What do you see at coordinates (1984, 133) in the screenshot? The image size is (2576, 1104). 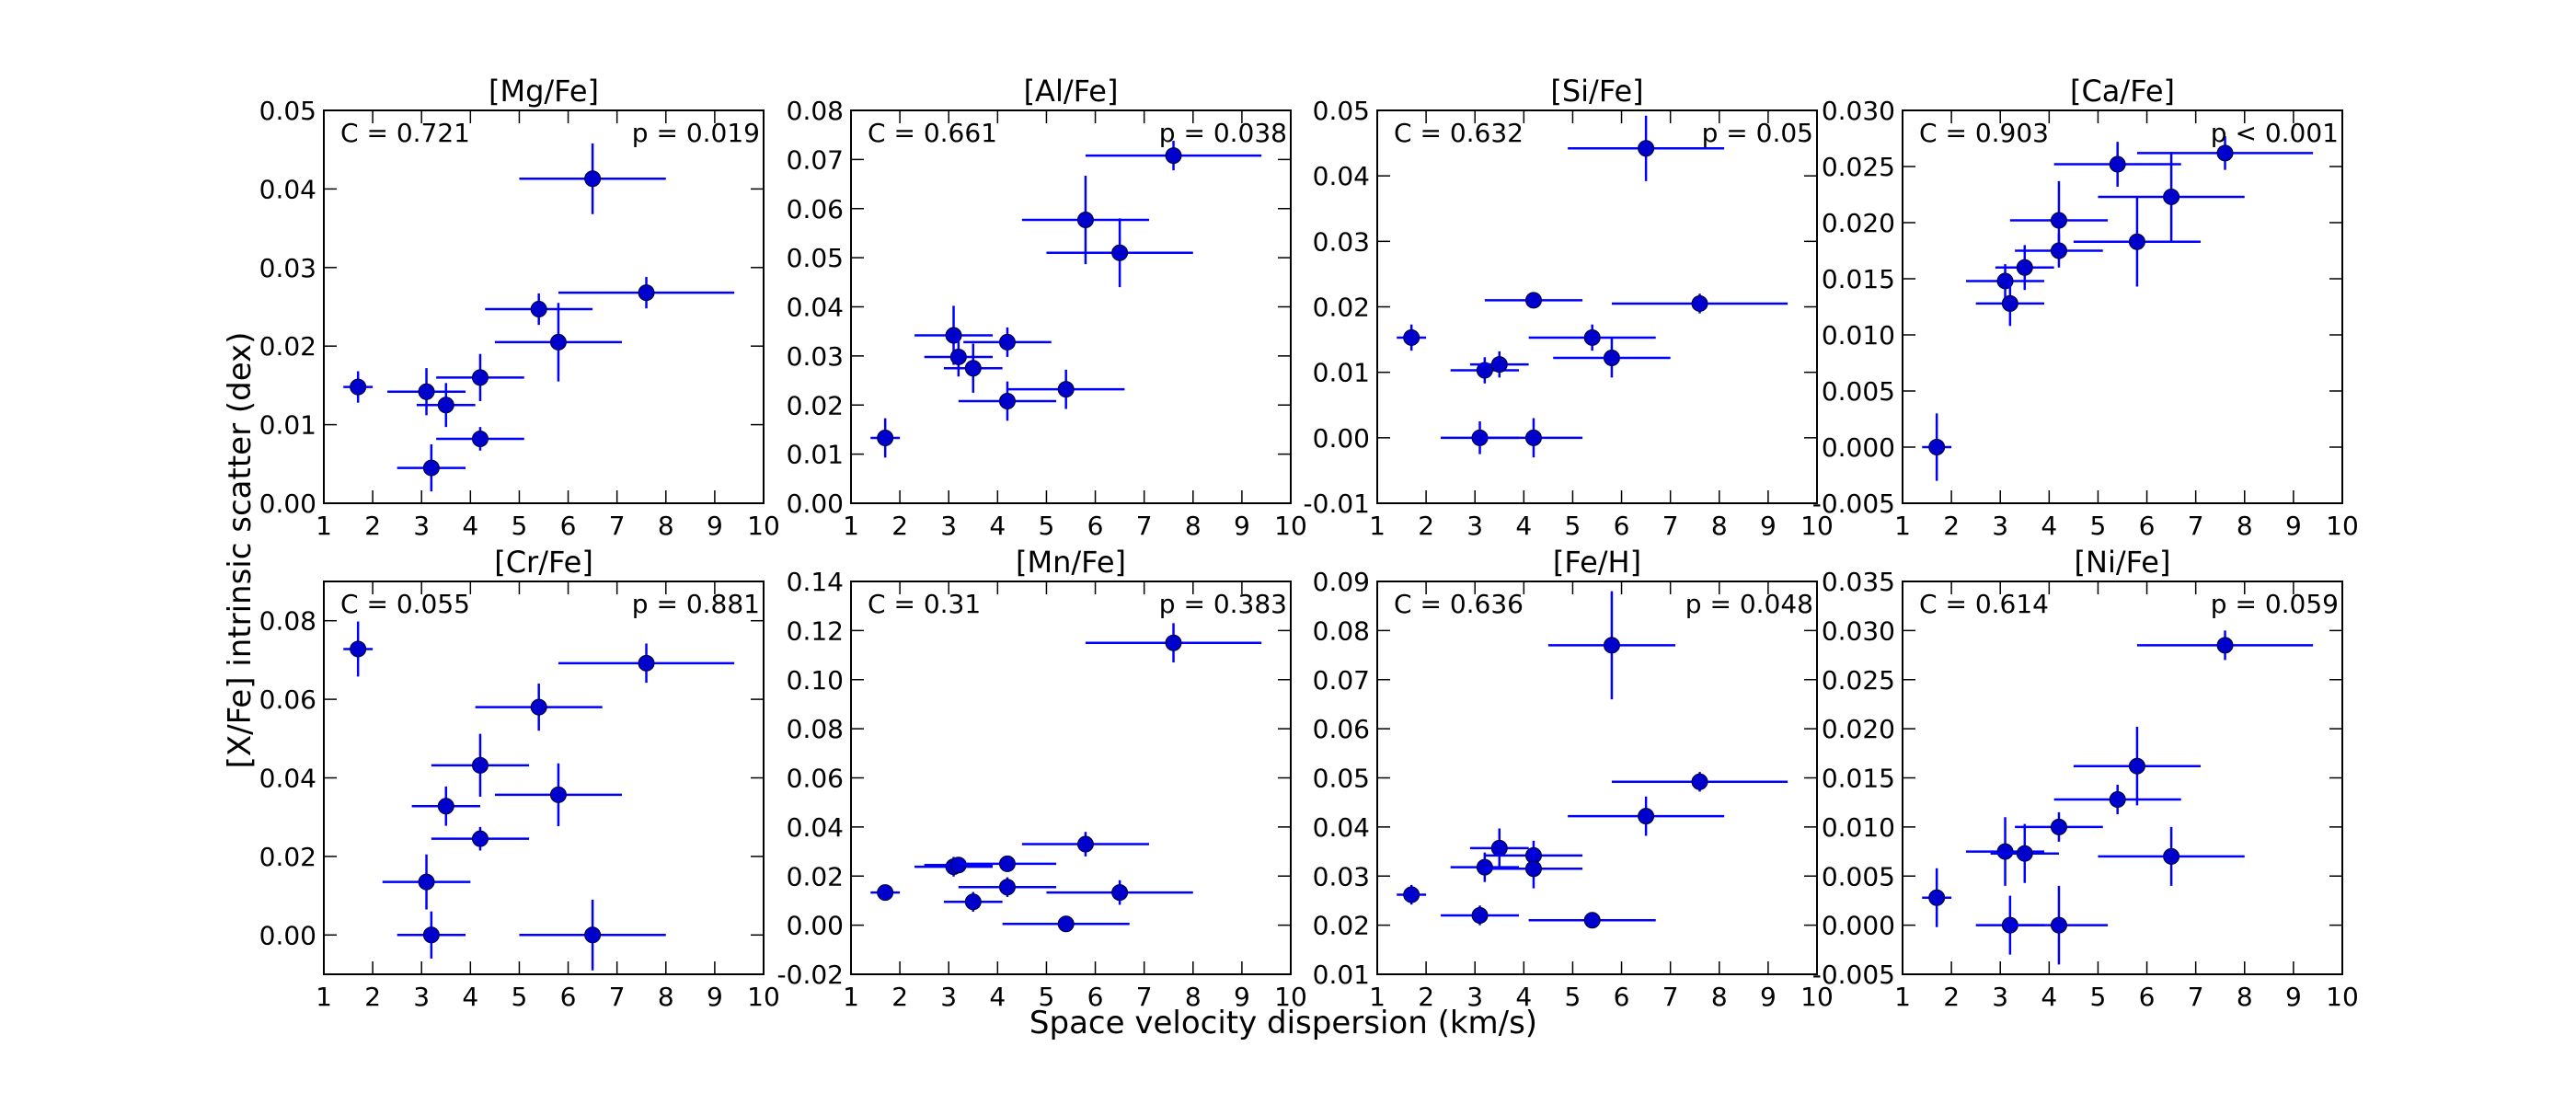 I see `correlation-label: C = 0.903` at bounding box center [1984, 133].